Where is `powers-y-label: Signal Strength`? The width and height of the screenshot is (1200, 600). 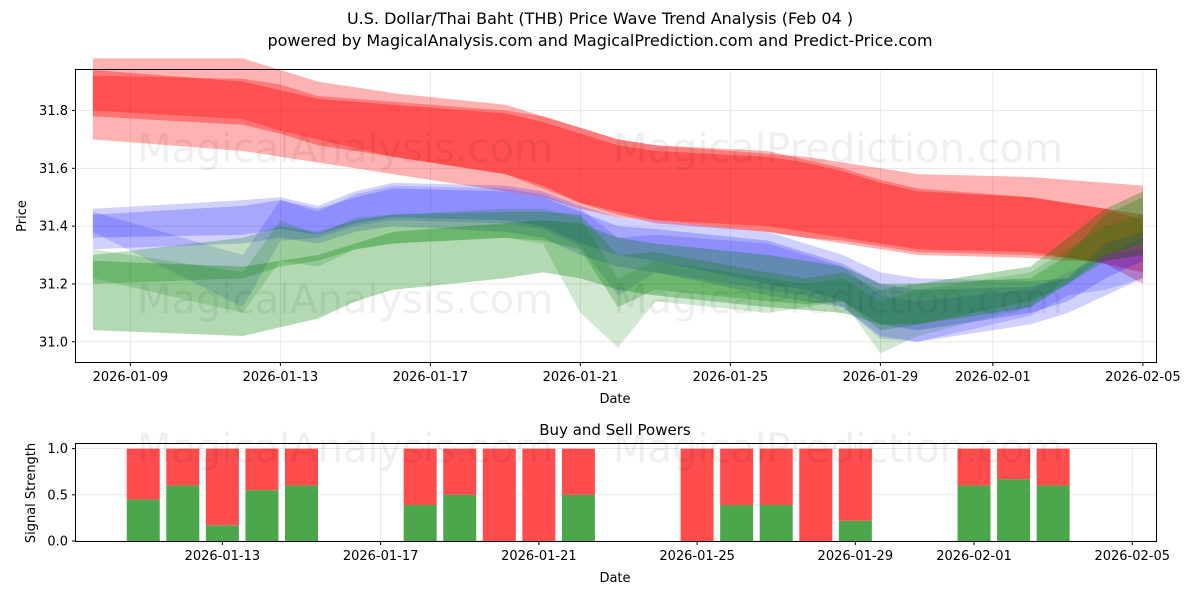
powers-y-label: Signal Strength is located at coordinates (31, 493).